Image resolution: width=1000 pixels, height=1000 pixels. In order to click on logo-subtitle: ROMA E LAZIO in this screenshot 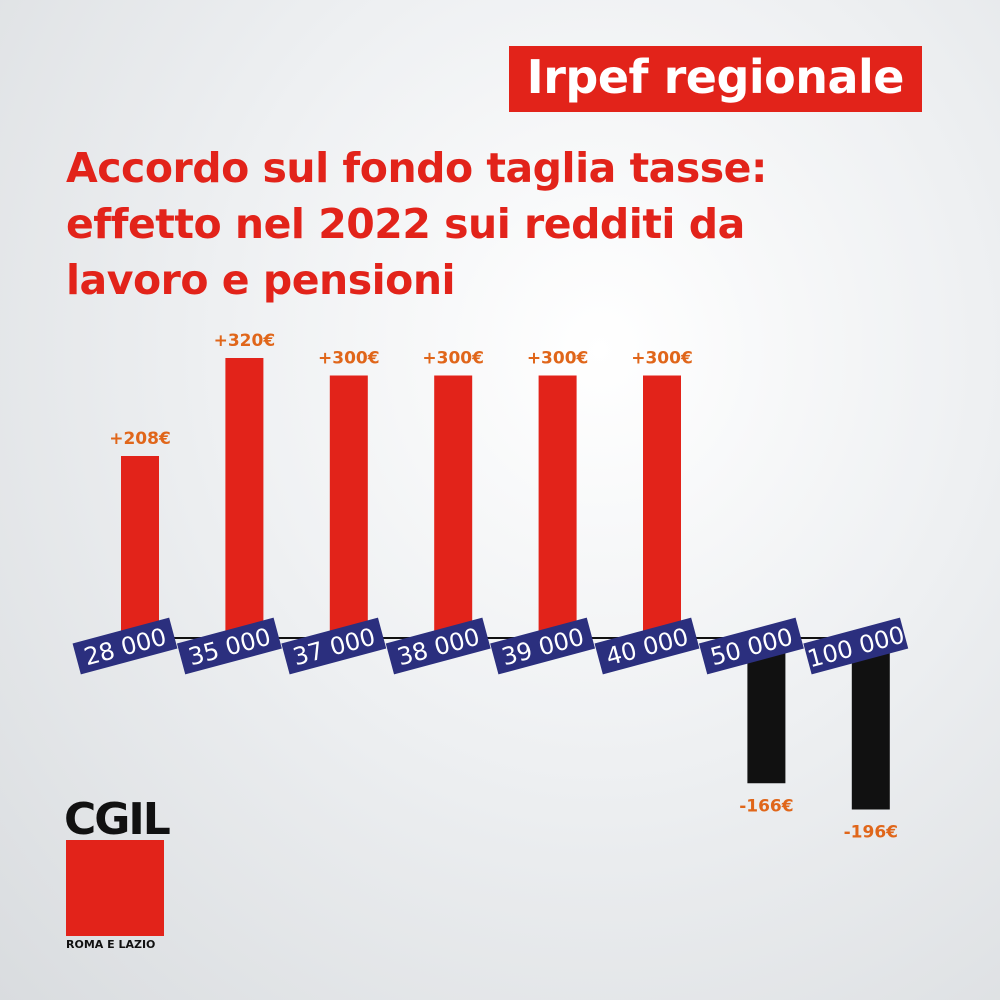, I will do `click(111, 944)`.